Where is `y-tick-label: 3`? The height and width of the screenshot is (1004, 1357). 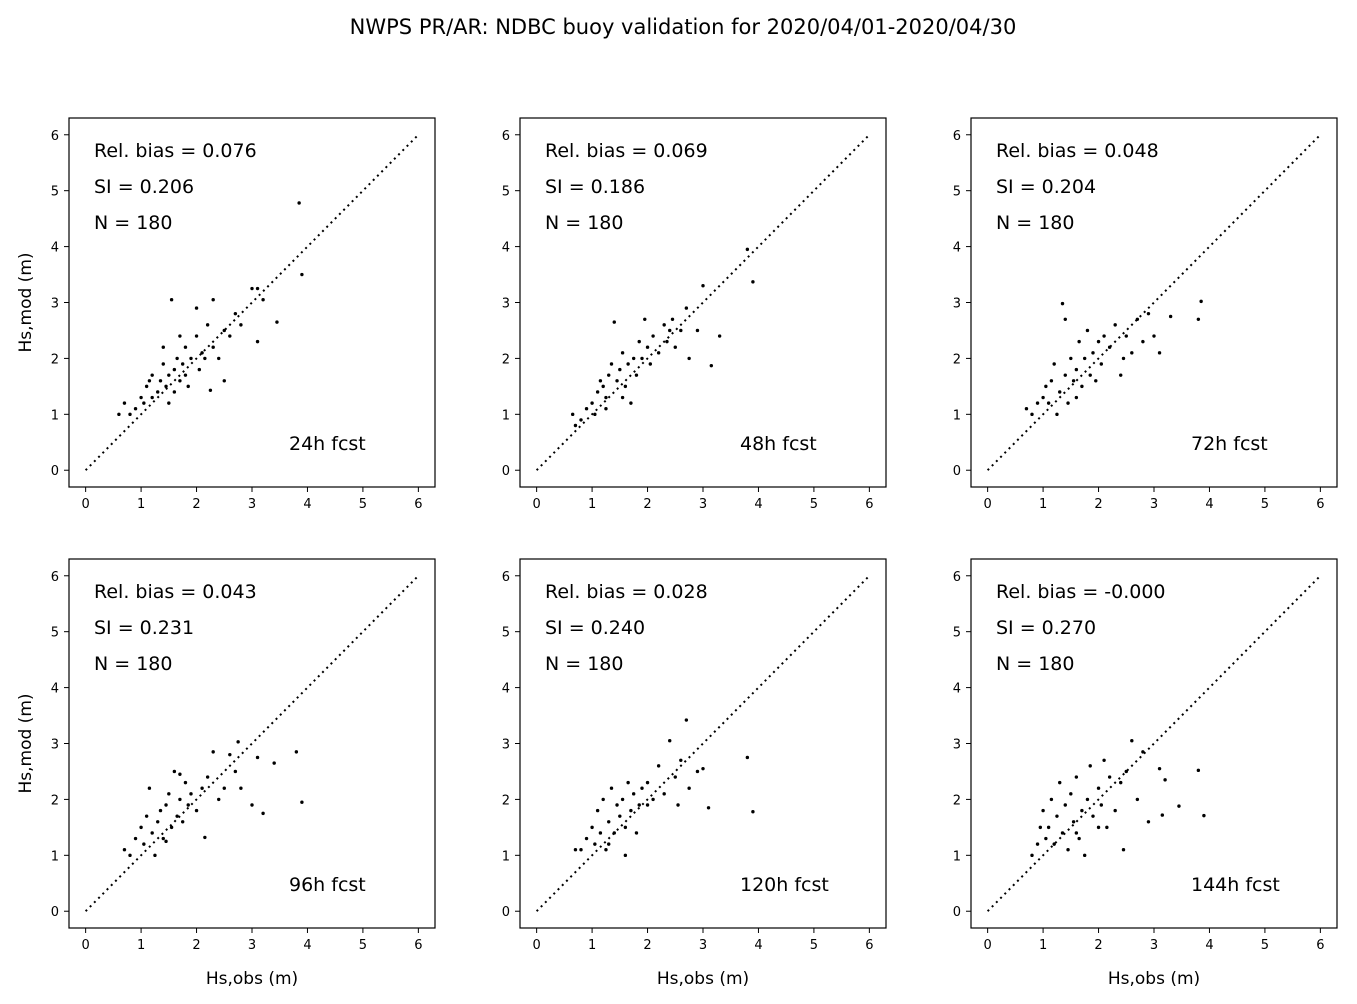 y-tick-label: 3 is located at coordinates (55, 745).